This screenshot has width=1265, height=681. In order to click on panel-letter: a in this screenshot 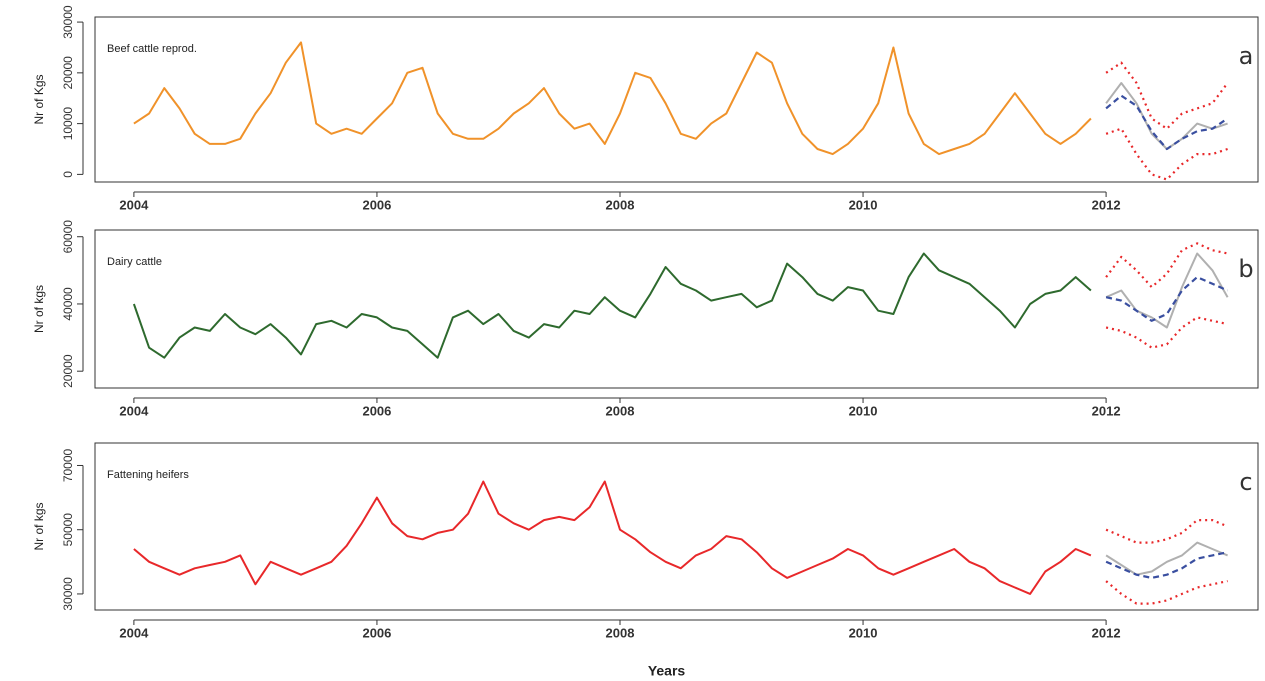, I will do `click(1246, 56)`.